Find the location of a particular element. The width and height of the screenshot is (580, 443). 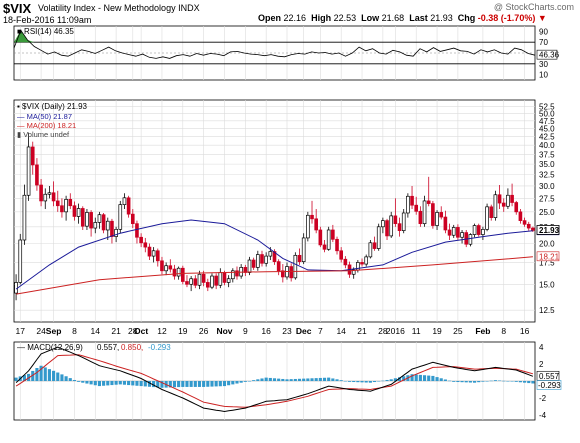

x-tick-label: 23 is located at coordinates (287, 331).